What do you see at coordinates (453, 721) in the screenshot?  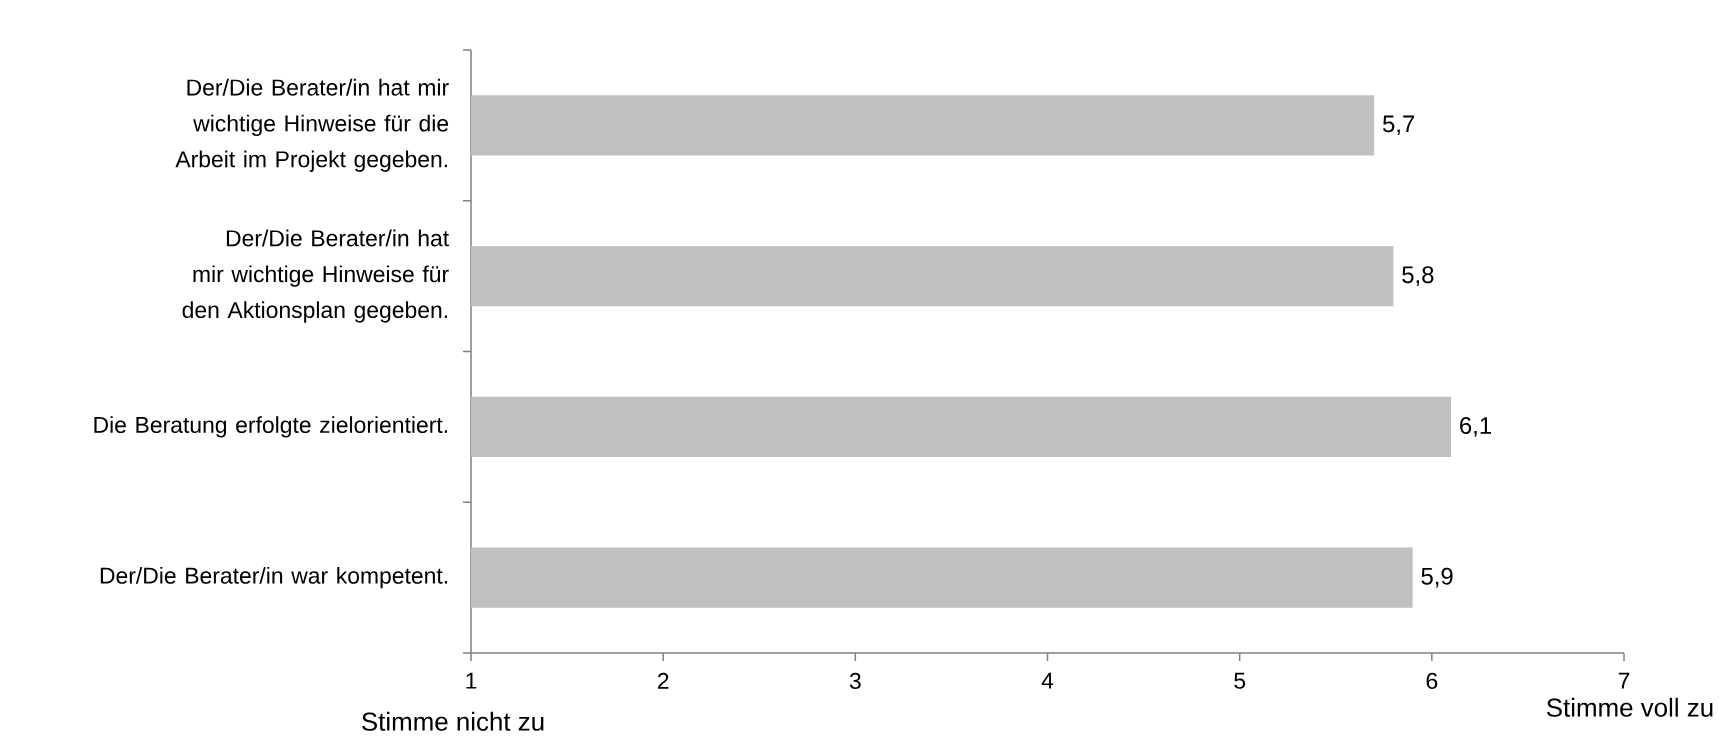 I see `text: Stimme nicht zu` at bounding box center [453, 721].